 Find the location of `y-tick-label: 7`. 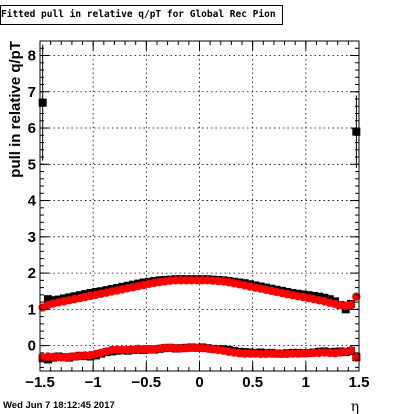

y-tick-label: 7 is located at coordinates (32, 92).